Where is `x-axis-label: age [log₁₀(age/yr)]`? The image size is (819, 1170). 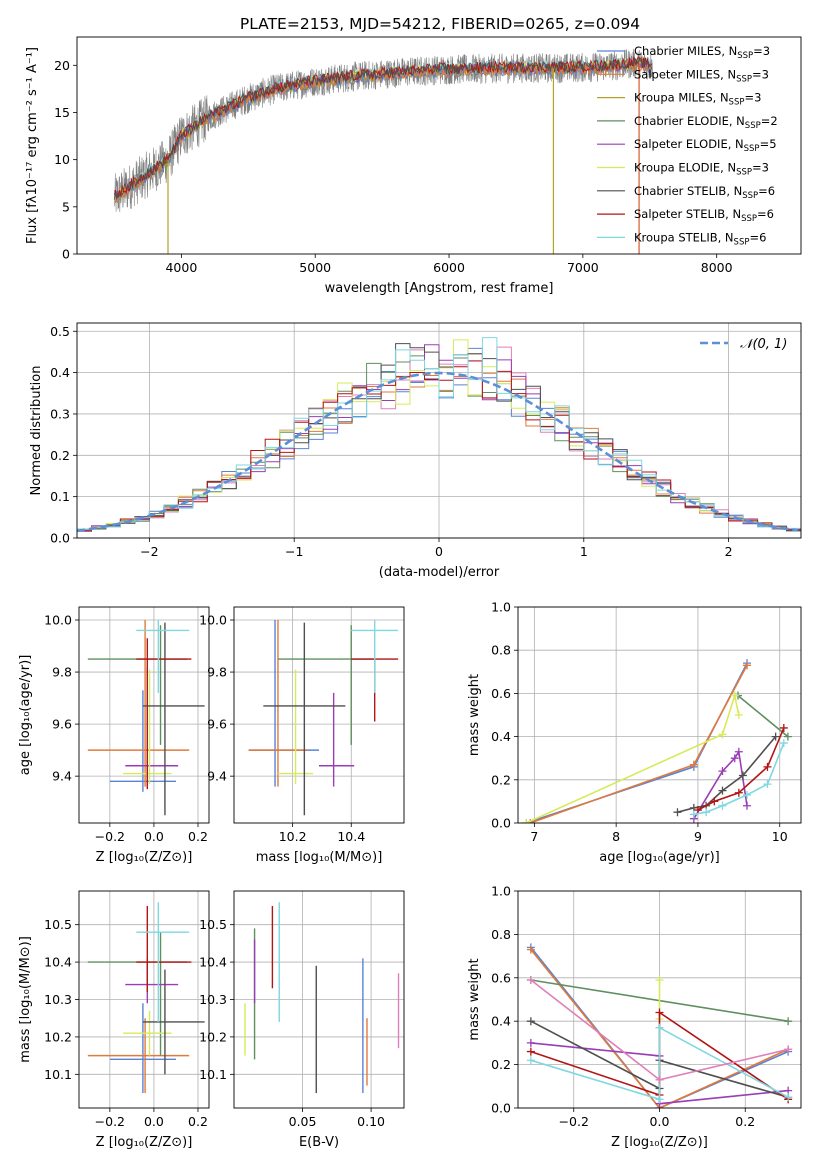
x-axis-label: age [log₁₀(age/yr)] is located at coordinates (659, 857).